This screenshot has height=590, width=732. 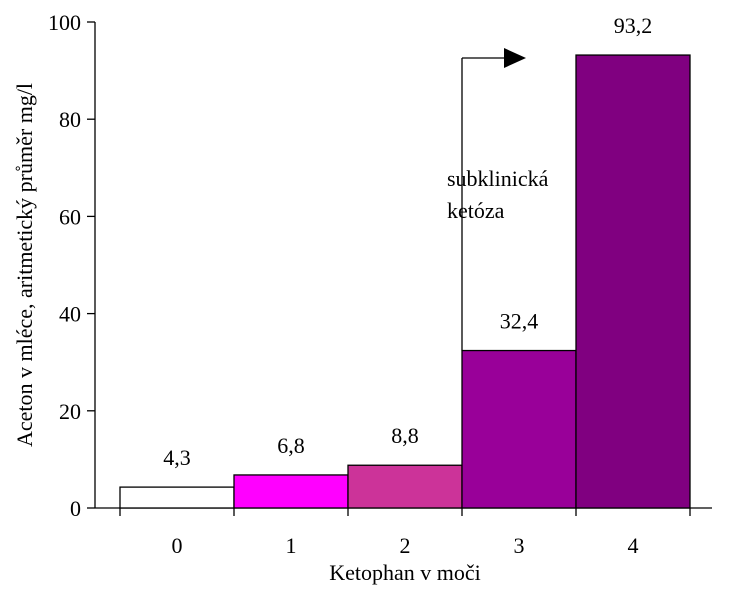 What do you see at coordinates (405, 435) in the screenshot?
I see `data-label-category-2: 8,8` at bounding box center [405, 435].